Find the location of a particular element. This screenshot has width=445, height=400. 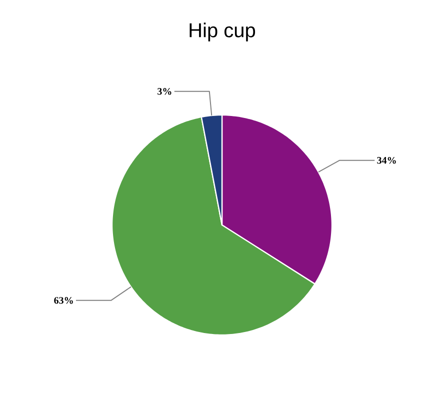

data-label: 34% is located at coordinates (386, 160).